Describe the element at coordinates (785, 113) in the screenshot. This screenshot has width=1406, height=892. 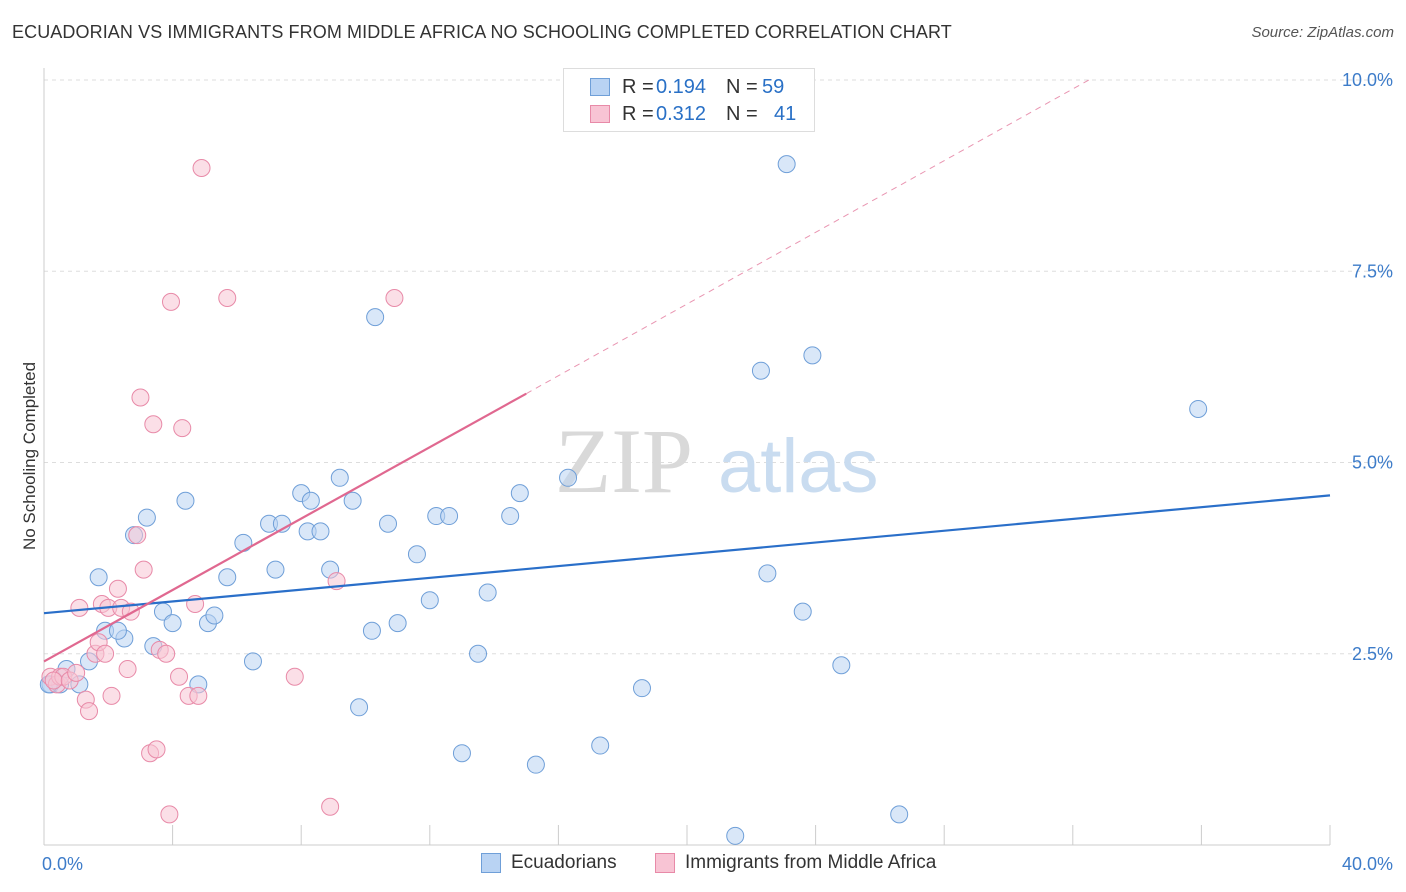
I see `n-value: 41` at that location.